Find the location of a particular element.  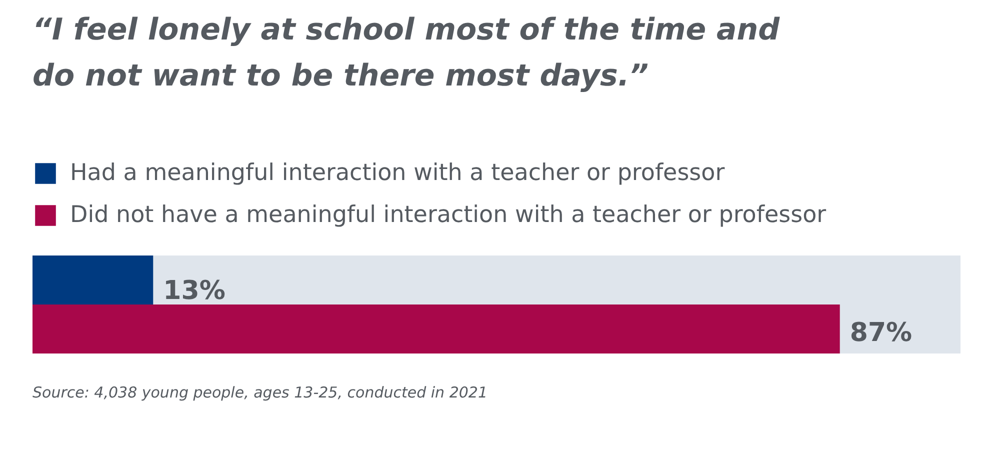

chart-title: “I feel lonely at school most of the time and do not want to be there most days.” is located at coordinates (406, 53).